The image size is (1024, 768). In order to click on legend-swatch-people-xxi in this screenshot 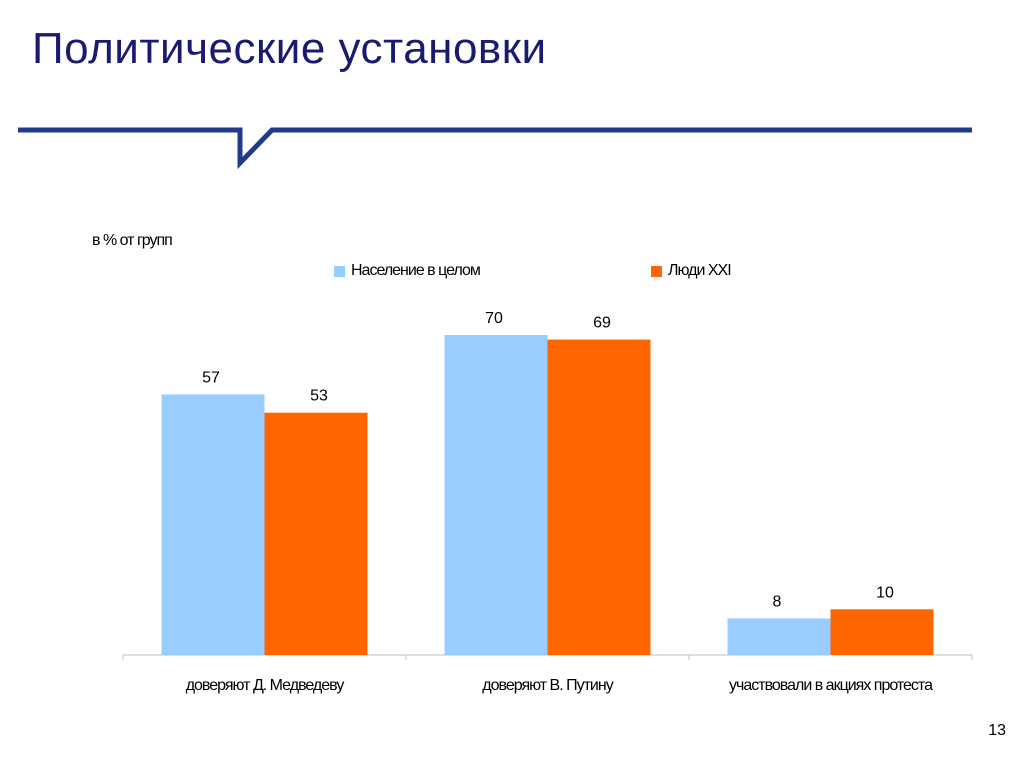, I will do `click(656, 271)`.